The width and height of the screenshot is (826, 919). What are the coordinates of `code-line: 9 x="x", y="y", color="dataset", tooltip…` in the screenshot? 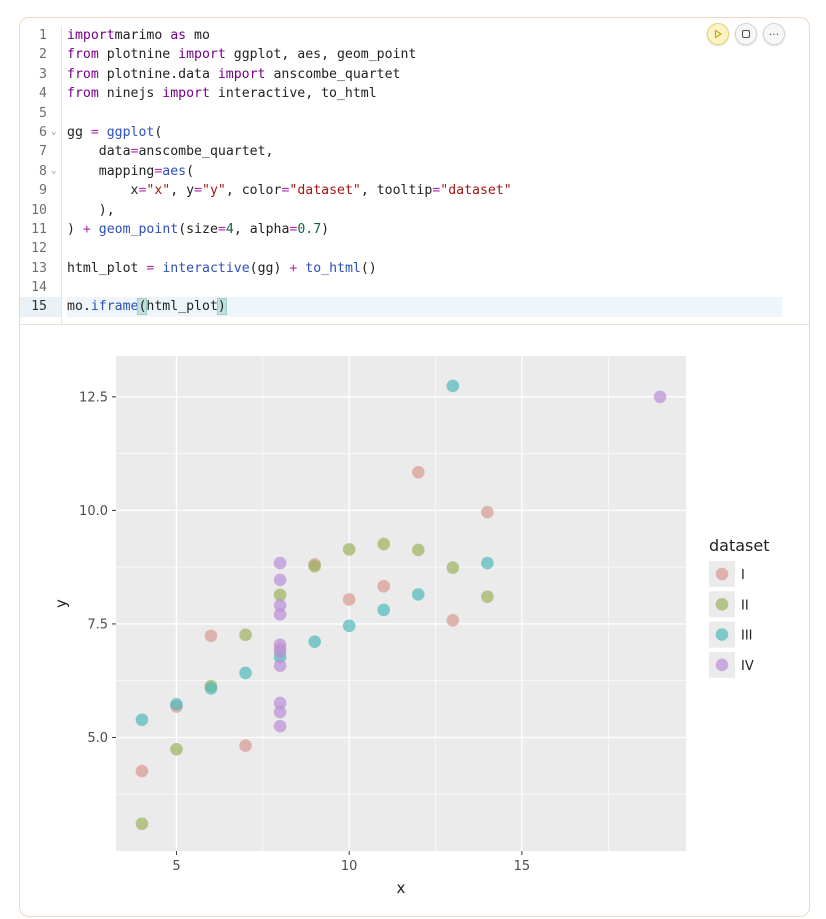 It's located at (414, 190).